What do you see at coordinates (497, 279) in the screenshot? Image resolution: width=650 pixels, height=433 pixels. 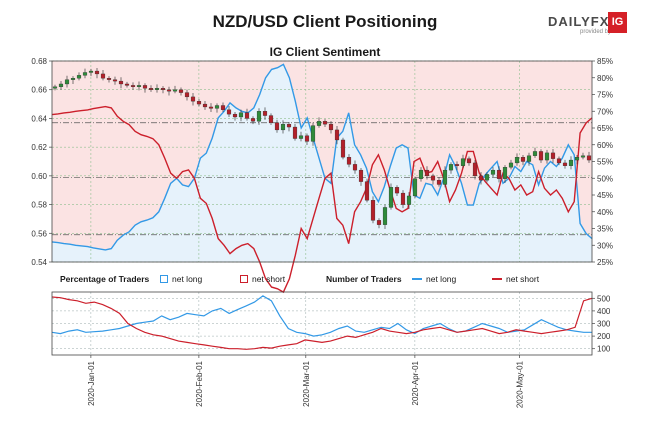 I see `short-line-icon` at bounding box center [497, 279].